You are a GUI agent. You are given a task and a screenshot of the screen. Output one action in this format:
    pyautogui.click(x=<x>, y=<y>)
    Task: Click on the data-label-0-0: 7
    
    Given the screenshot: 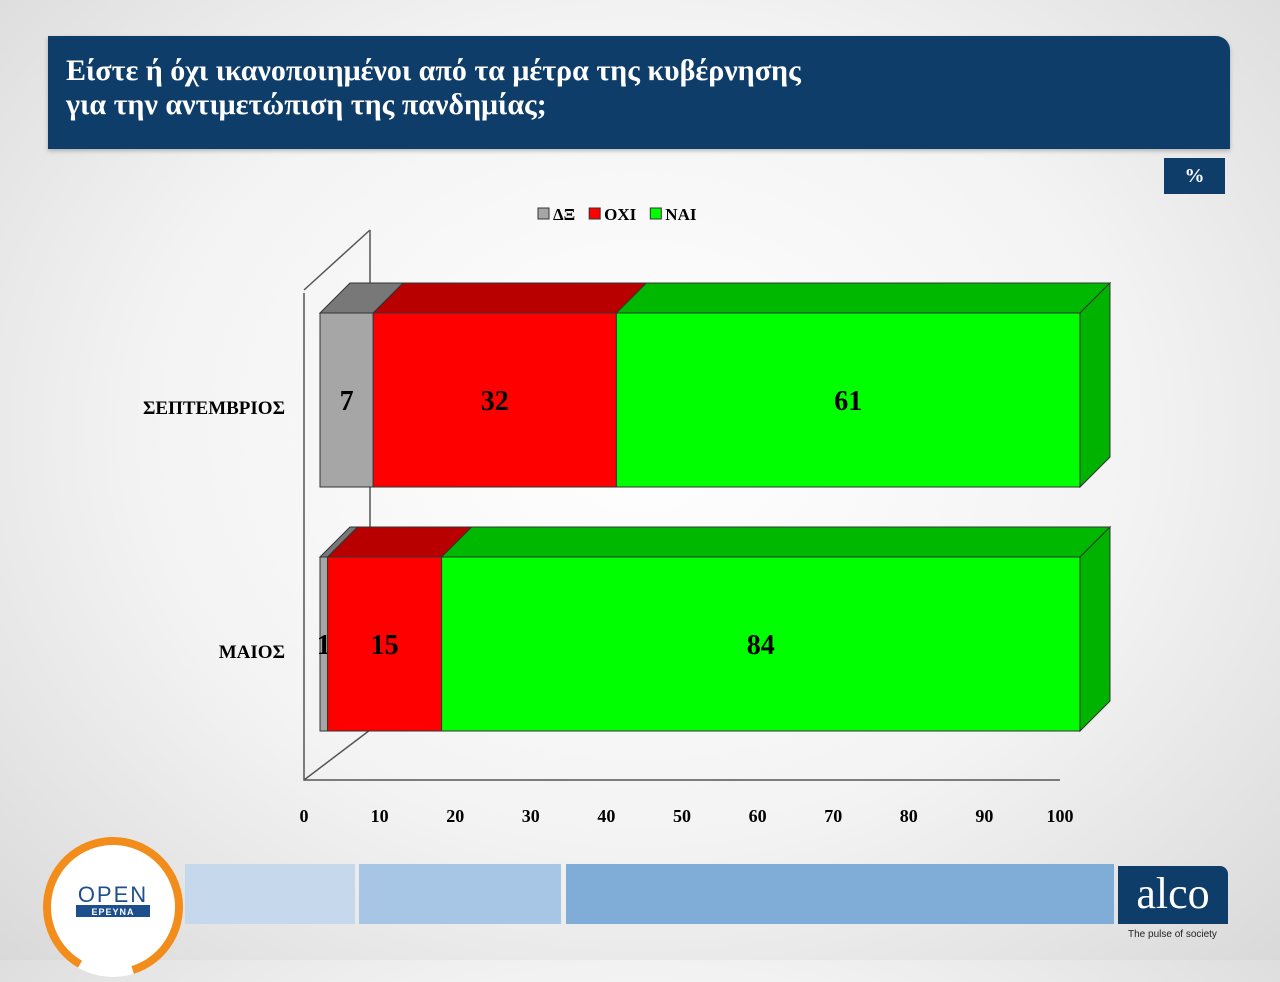 What is the action you would take?
    pyautogui.click(x=347, y=401)
    